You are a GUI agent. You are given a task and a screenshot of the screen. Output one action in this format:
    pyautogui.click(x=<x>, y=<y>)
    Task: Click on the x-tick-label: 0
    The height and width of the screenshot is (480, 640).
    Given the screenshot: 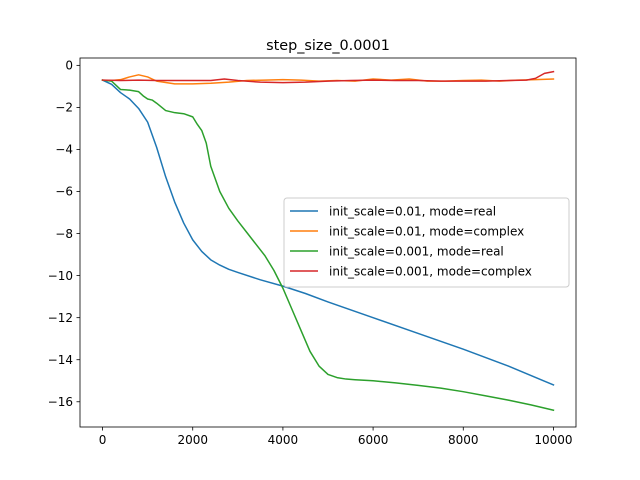 What is the action you would take?
    pyautogui.click(x=103, y=440)
    